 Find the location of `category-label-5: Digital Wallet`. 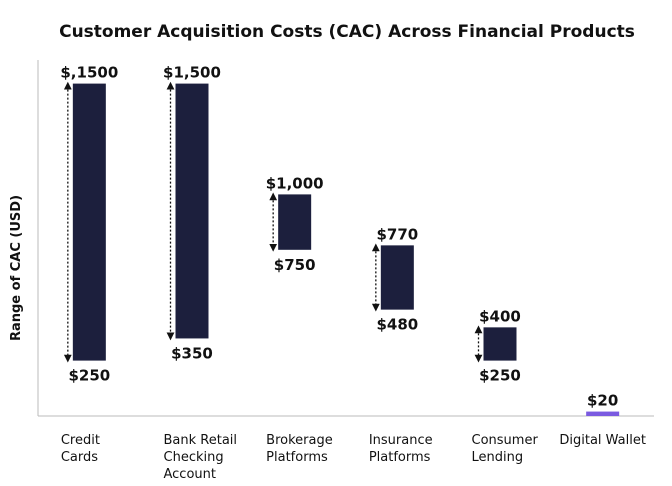

category-label-5: Digital Wallet is located at coordinates (602, 440).